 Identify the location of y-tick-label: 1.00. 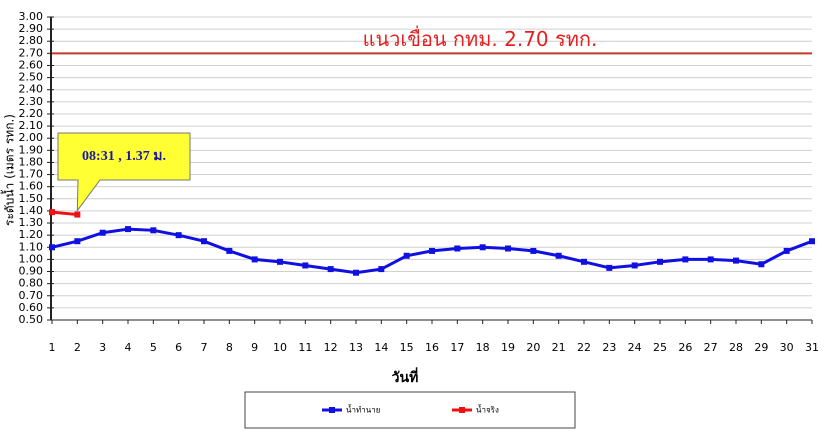
(31, 258).